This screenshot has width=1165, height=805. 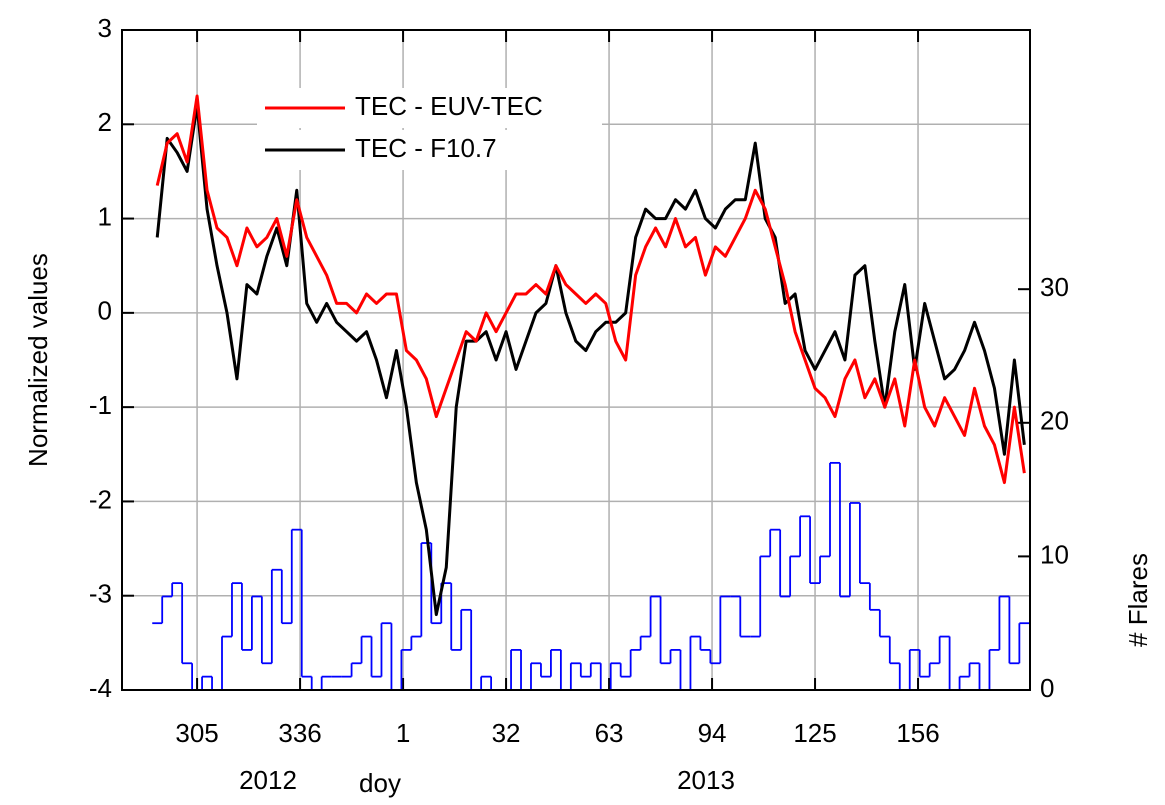 What do you see at coordinates (1138, 600) in the screenshot?
I see `y2-axis-label: # Flares` at bounding box center [1138, 600].